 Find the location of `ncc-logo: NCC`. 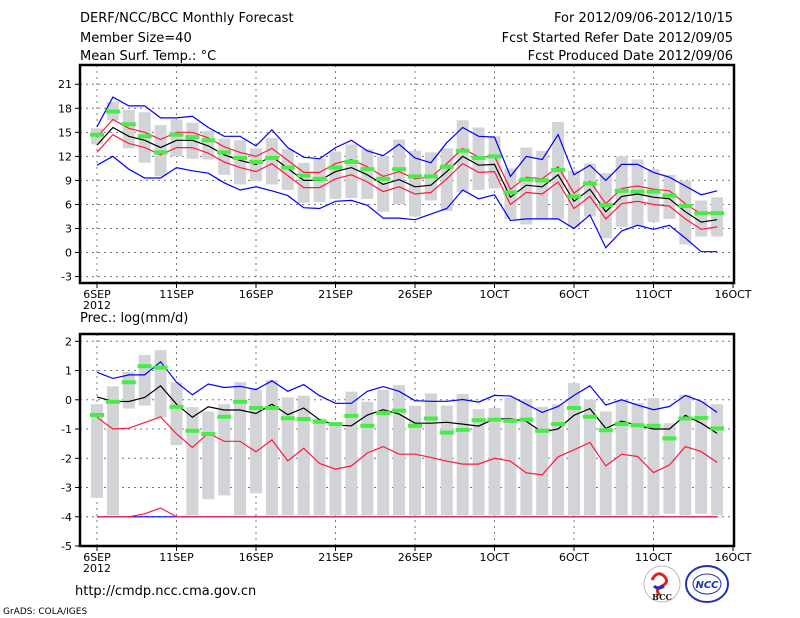

ncc-logo: NCC is located at coordinates (707, 584).